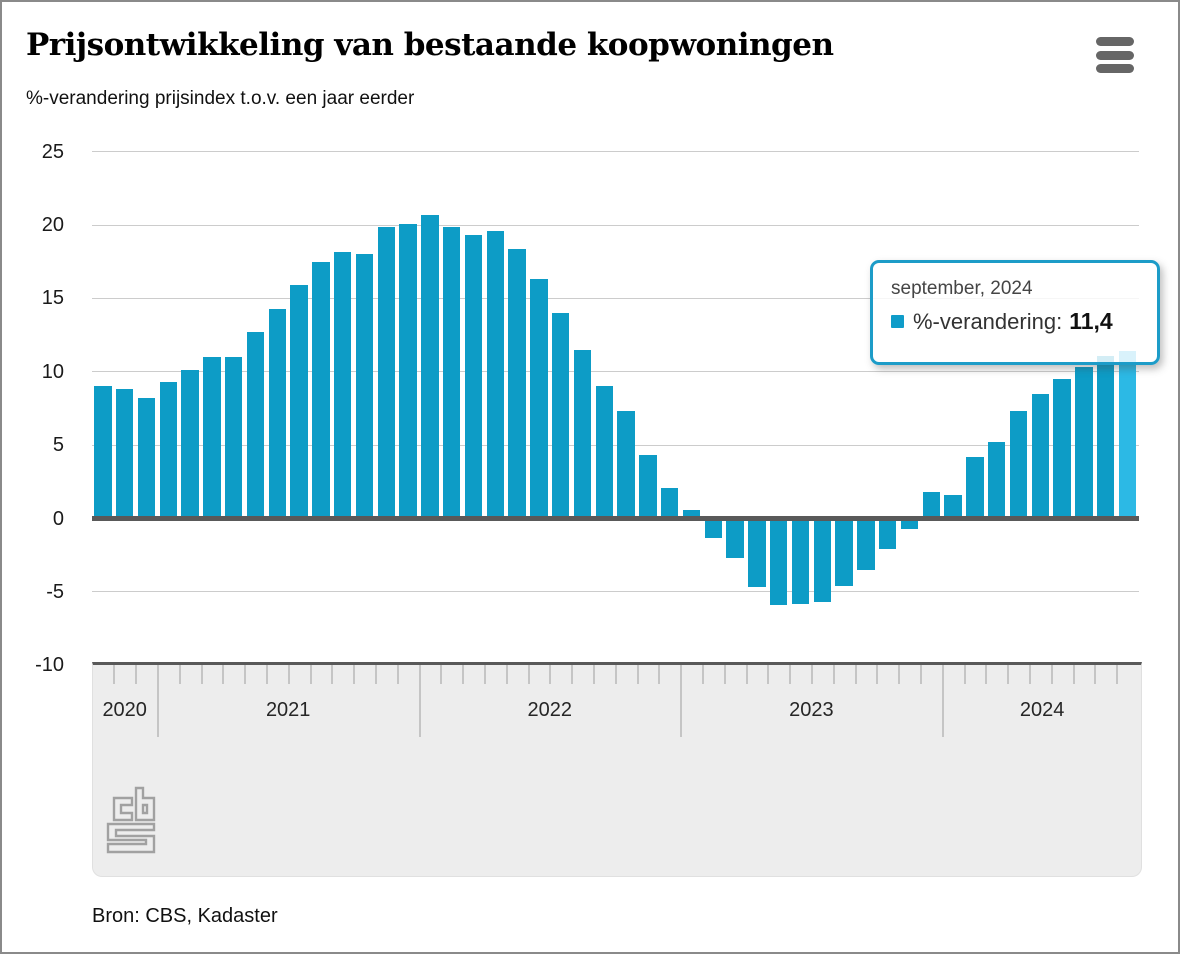 This screenshot has width=1180, height=954. I want to click on y-axis-label: -10, so click(49, 665).